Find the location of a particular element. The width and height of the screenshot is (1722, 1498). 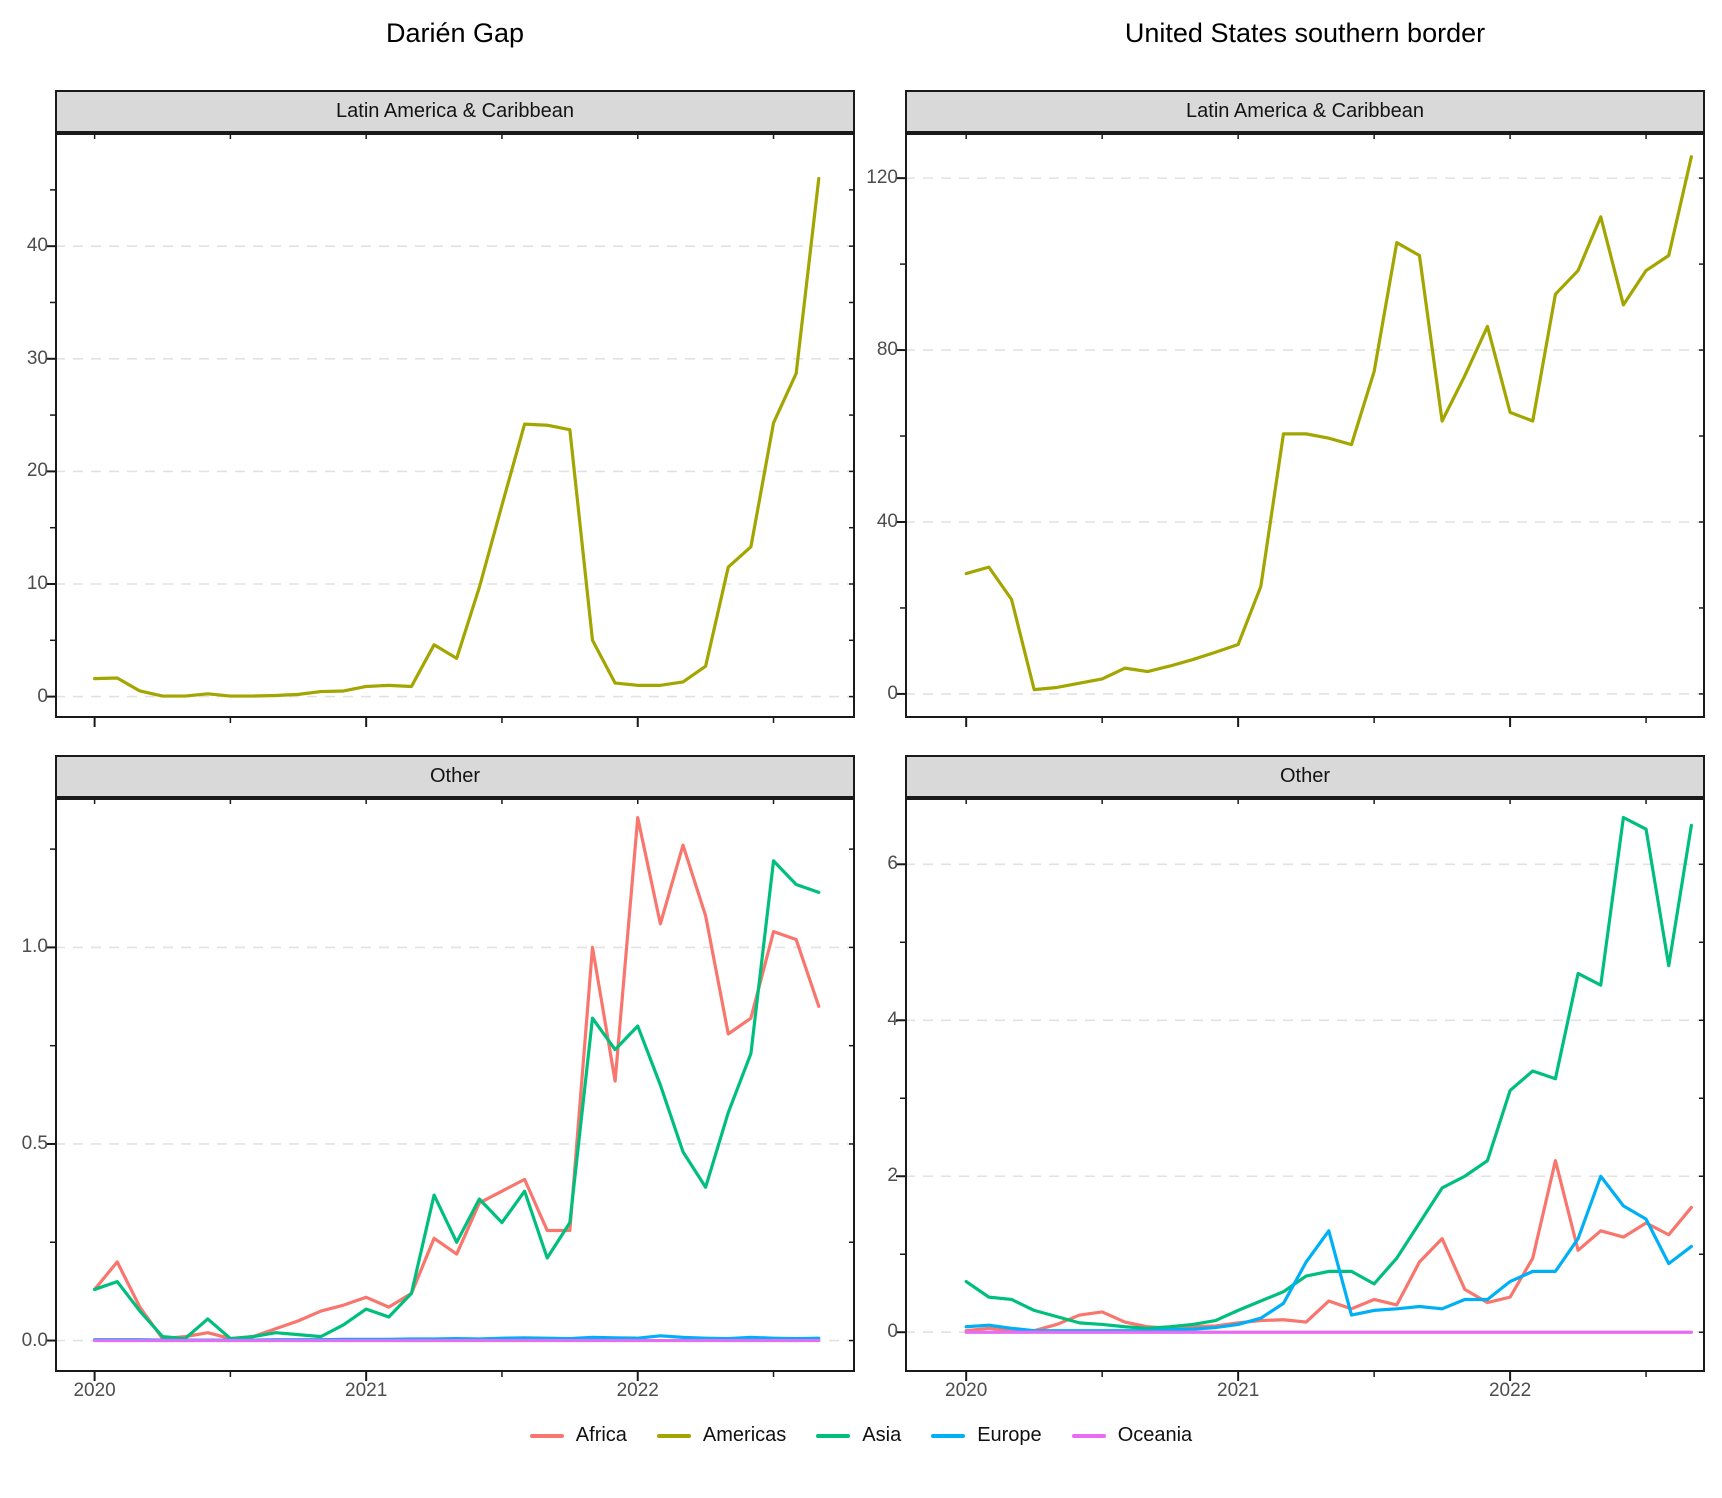

y-axis-tick-label: 4 is located at coordinates (892, 1020).